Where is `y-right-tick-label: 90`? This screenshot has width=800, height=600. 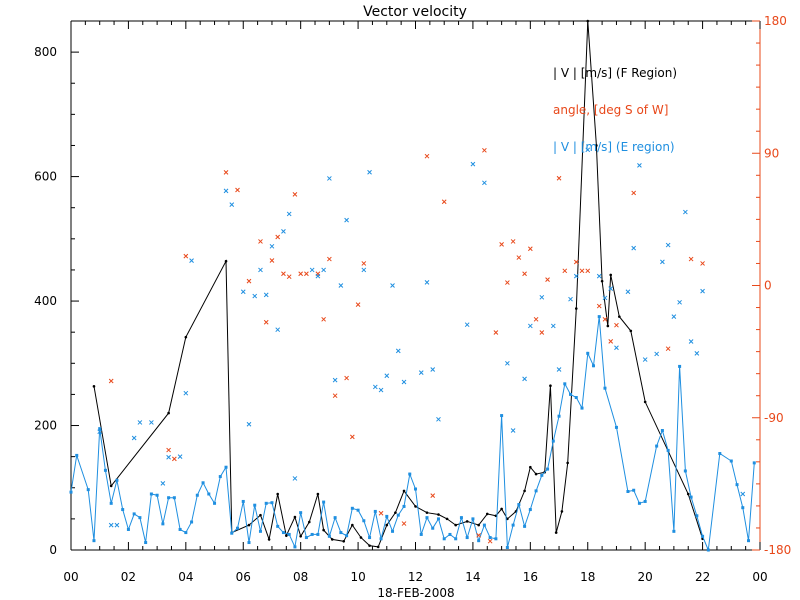 y-right-tick-label: 90 is located at coordinates (771, 153).